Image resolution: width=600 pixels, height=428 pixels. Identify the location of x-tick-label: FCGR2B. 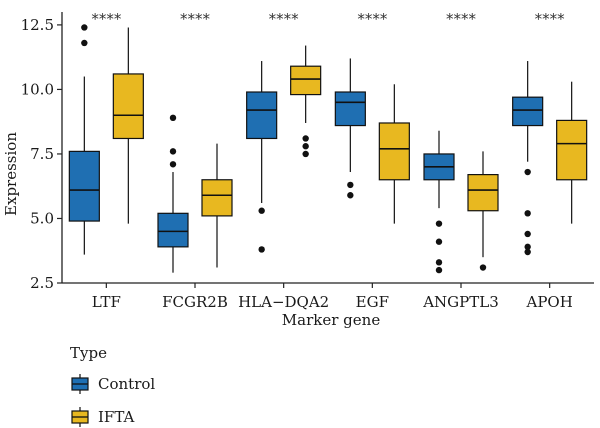
(195, 302).